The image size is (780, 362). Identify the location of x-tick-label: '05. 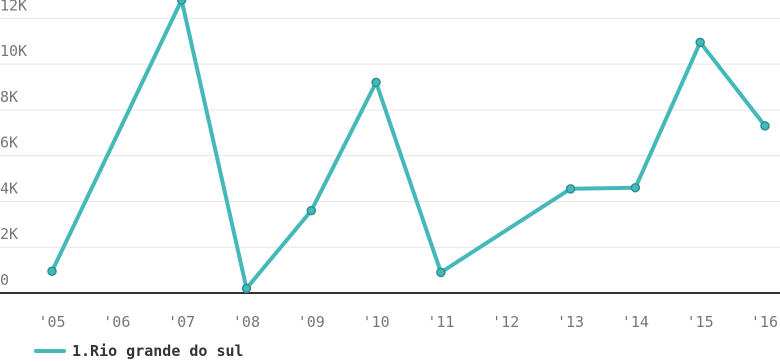
(51, 322).